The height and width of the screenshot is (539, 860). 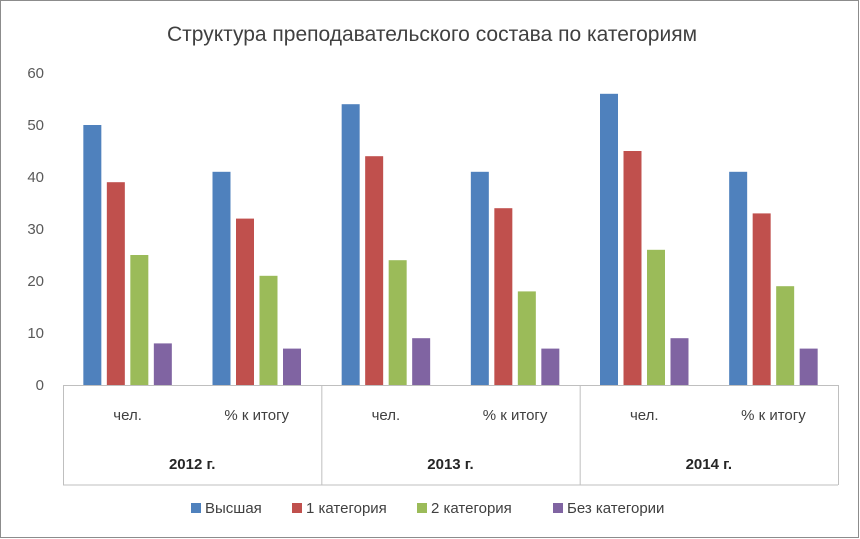 I want to click on y-tick-label: 50, so click(x=35, y=125).